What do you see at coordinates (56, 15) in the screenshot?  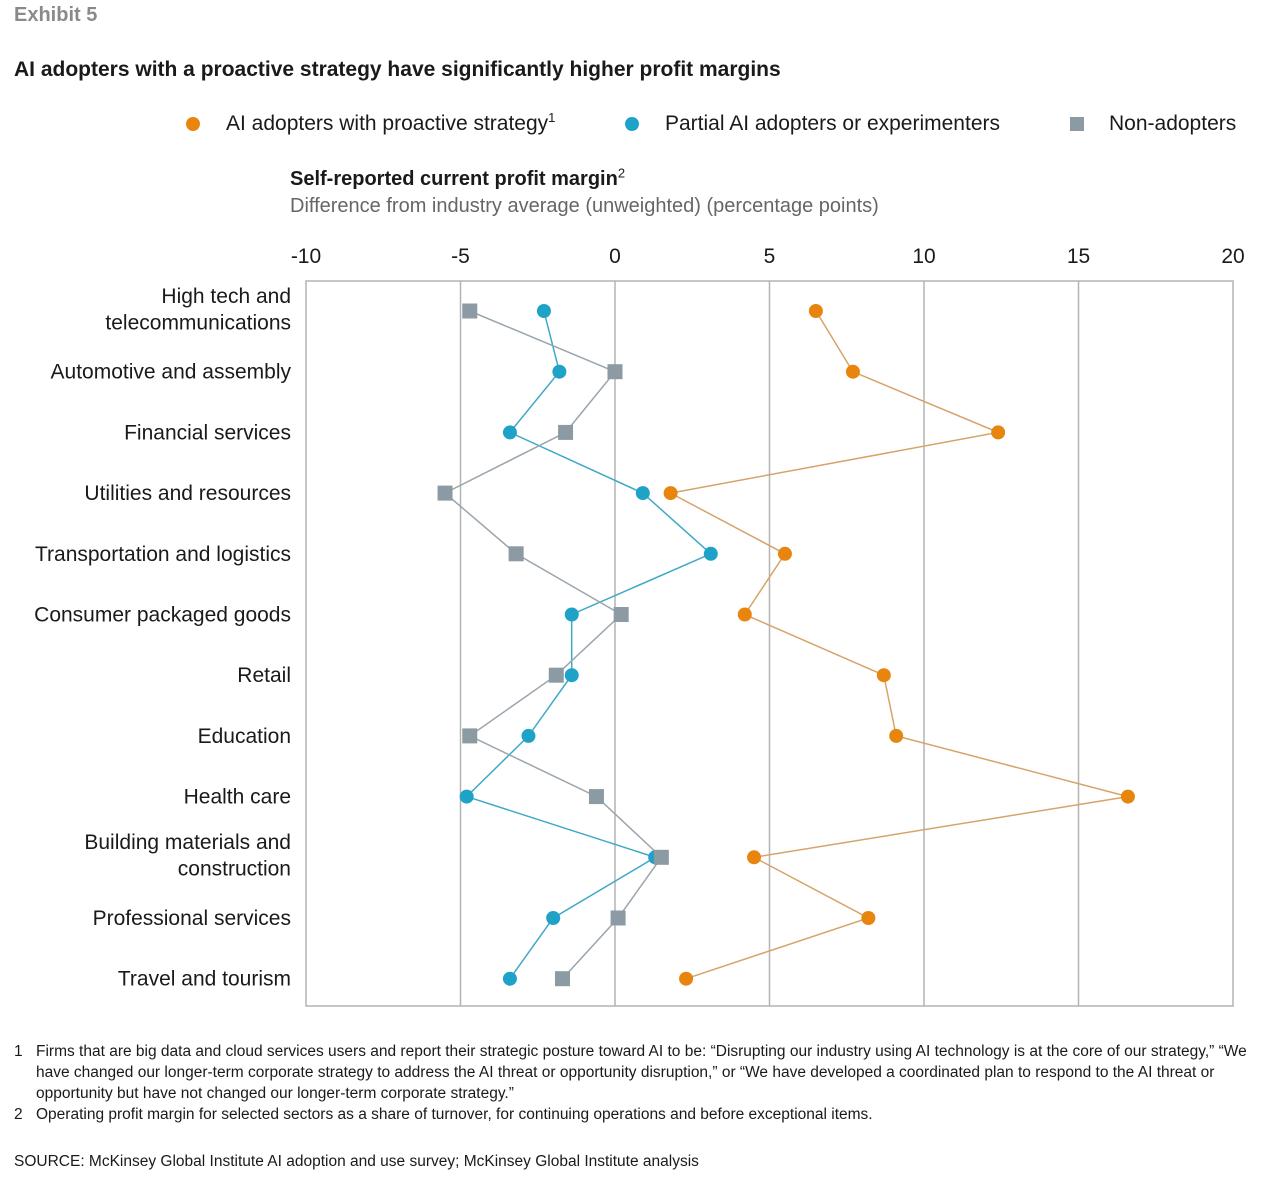 I see `exhibit-label: Exhibit 5` at bounding box center [56, 15].